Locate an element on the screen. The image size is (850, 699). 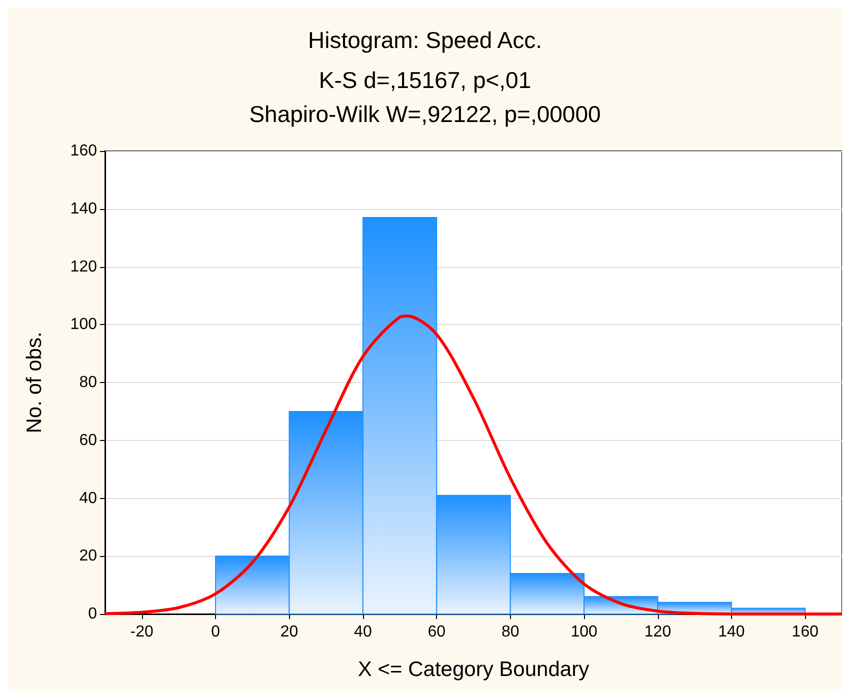
y-tick-label: 140 is located at coordinates (84, 209).